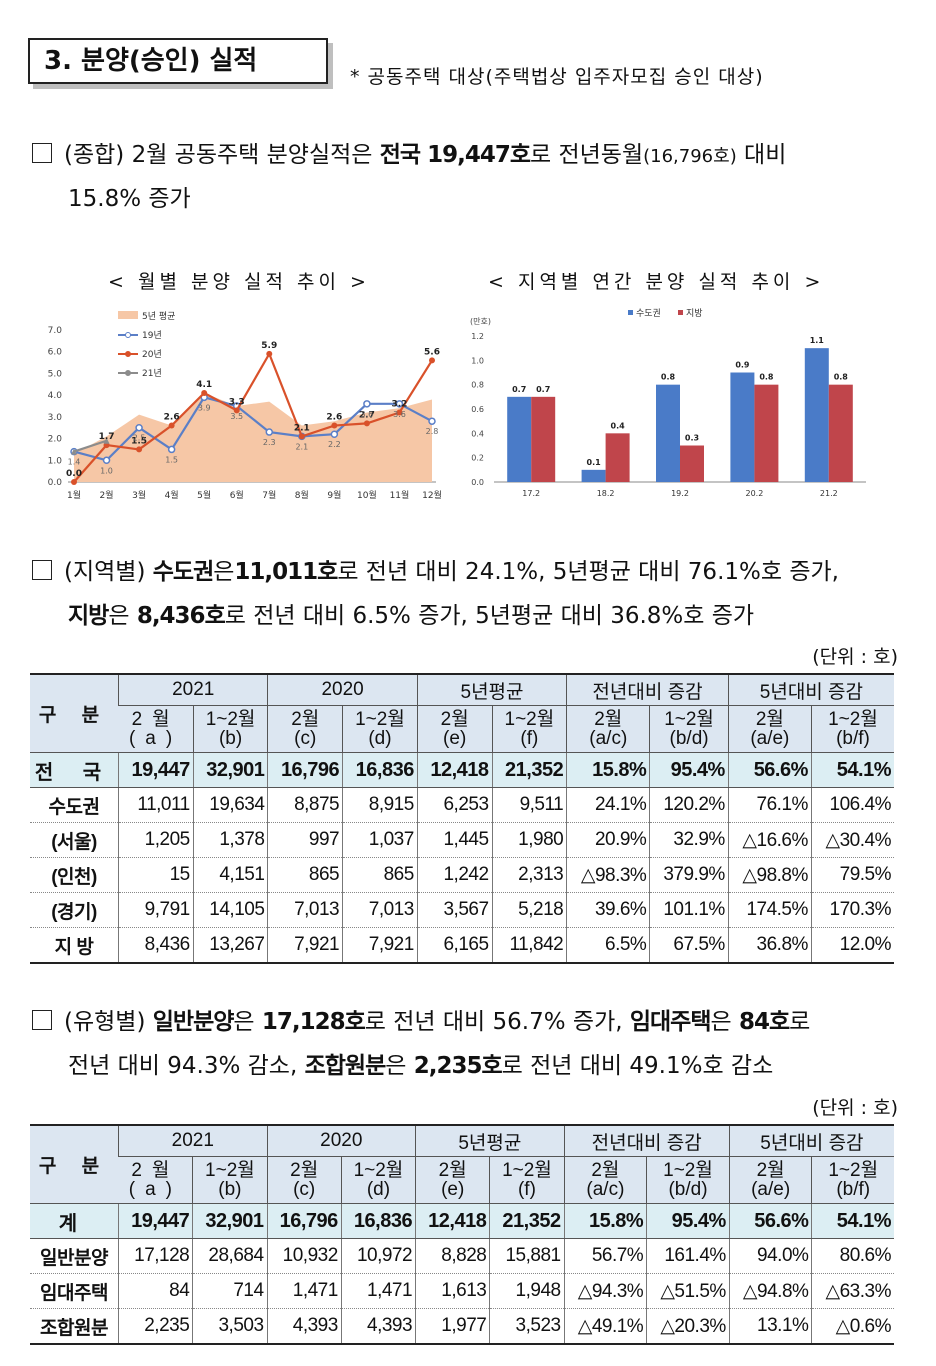  What do you see at coordinates (605, 1256) in the screenshot?
I see `table-cell: 56.7%` at bounding box center [605, 1256].